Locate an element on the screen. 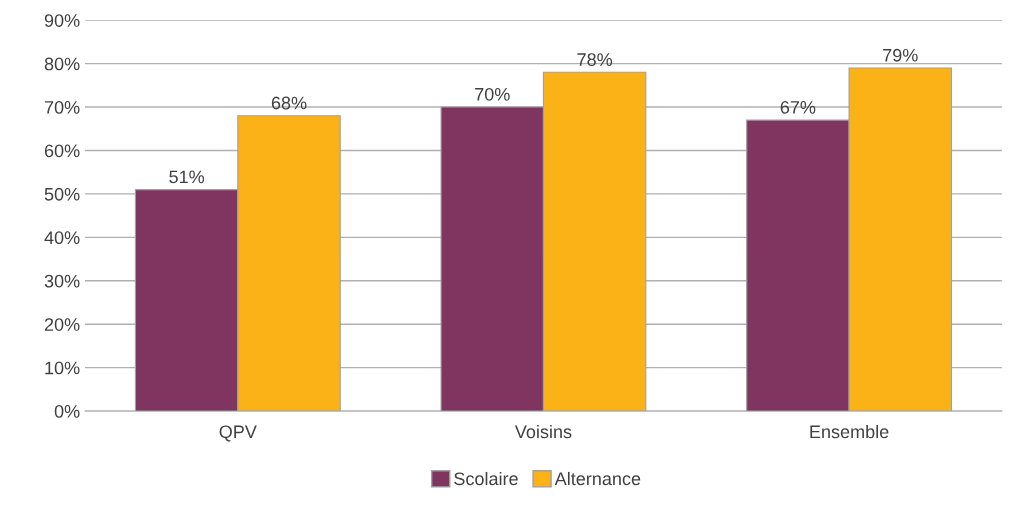 This screenshot has height=505, width=1012. y-tick-label: 90% is located at coordinates (62, 20).